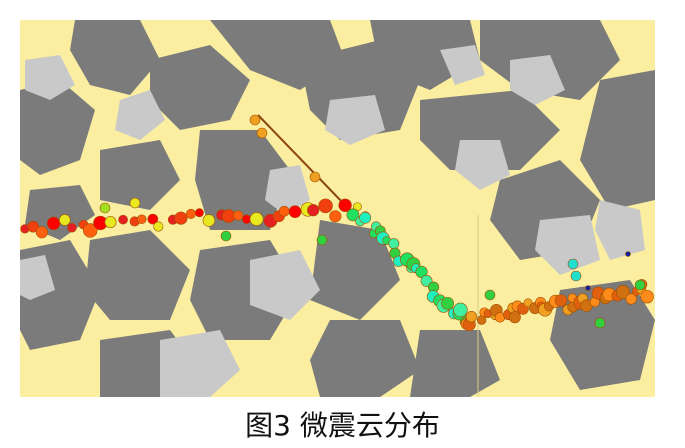 The image size is (685, 448). Describe the element at coordinates (301, 160) in the screenshot. I see `crack` at that location.